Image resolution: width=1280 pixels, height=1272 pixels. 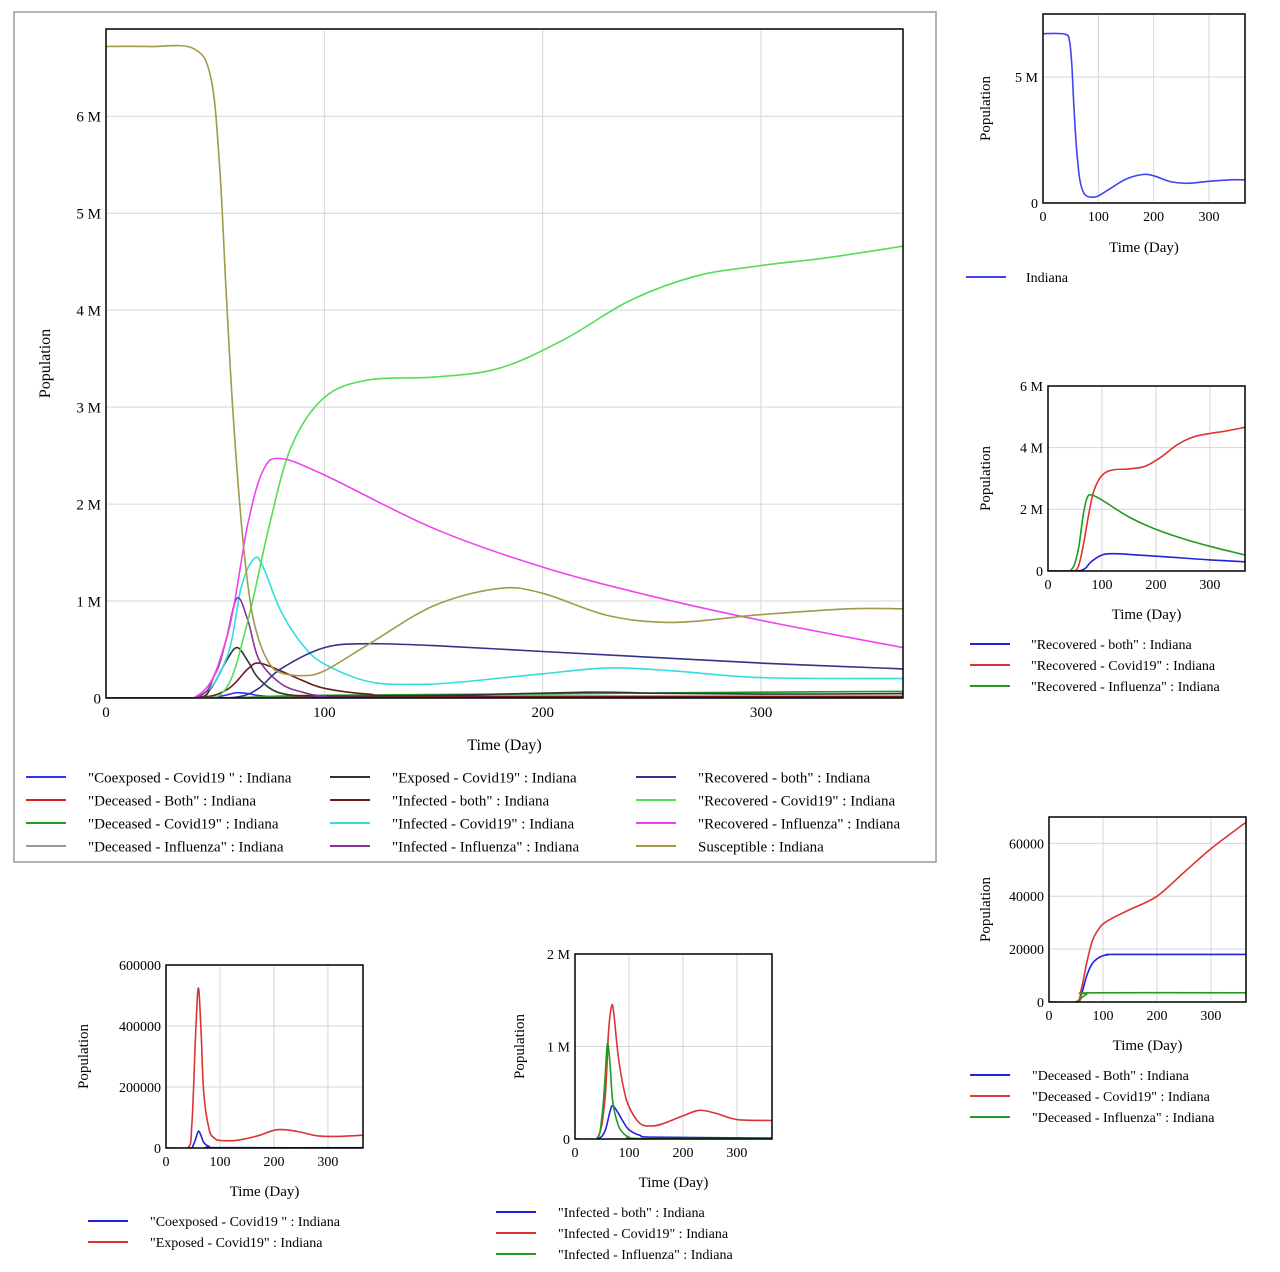 I want to click on y-tick-label: 1 M, so click(x=559, y=1047).